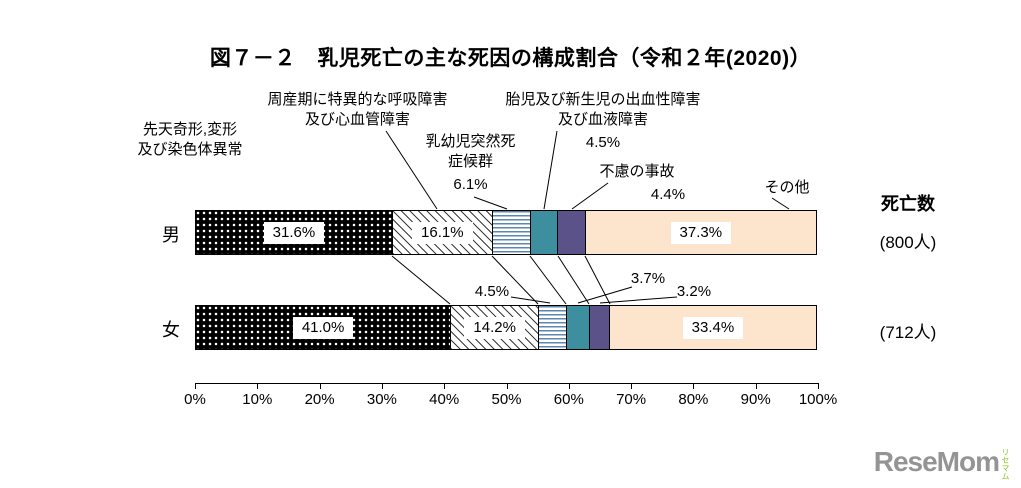  What do you see at coordinates (599, 327) in the screenshot?
I see `segment-row1-series4` at bounding box center [599, 327].